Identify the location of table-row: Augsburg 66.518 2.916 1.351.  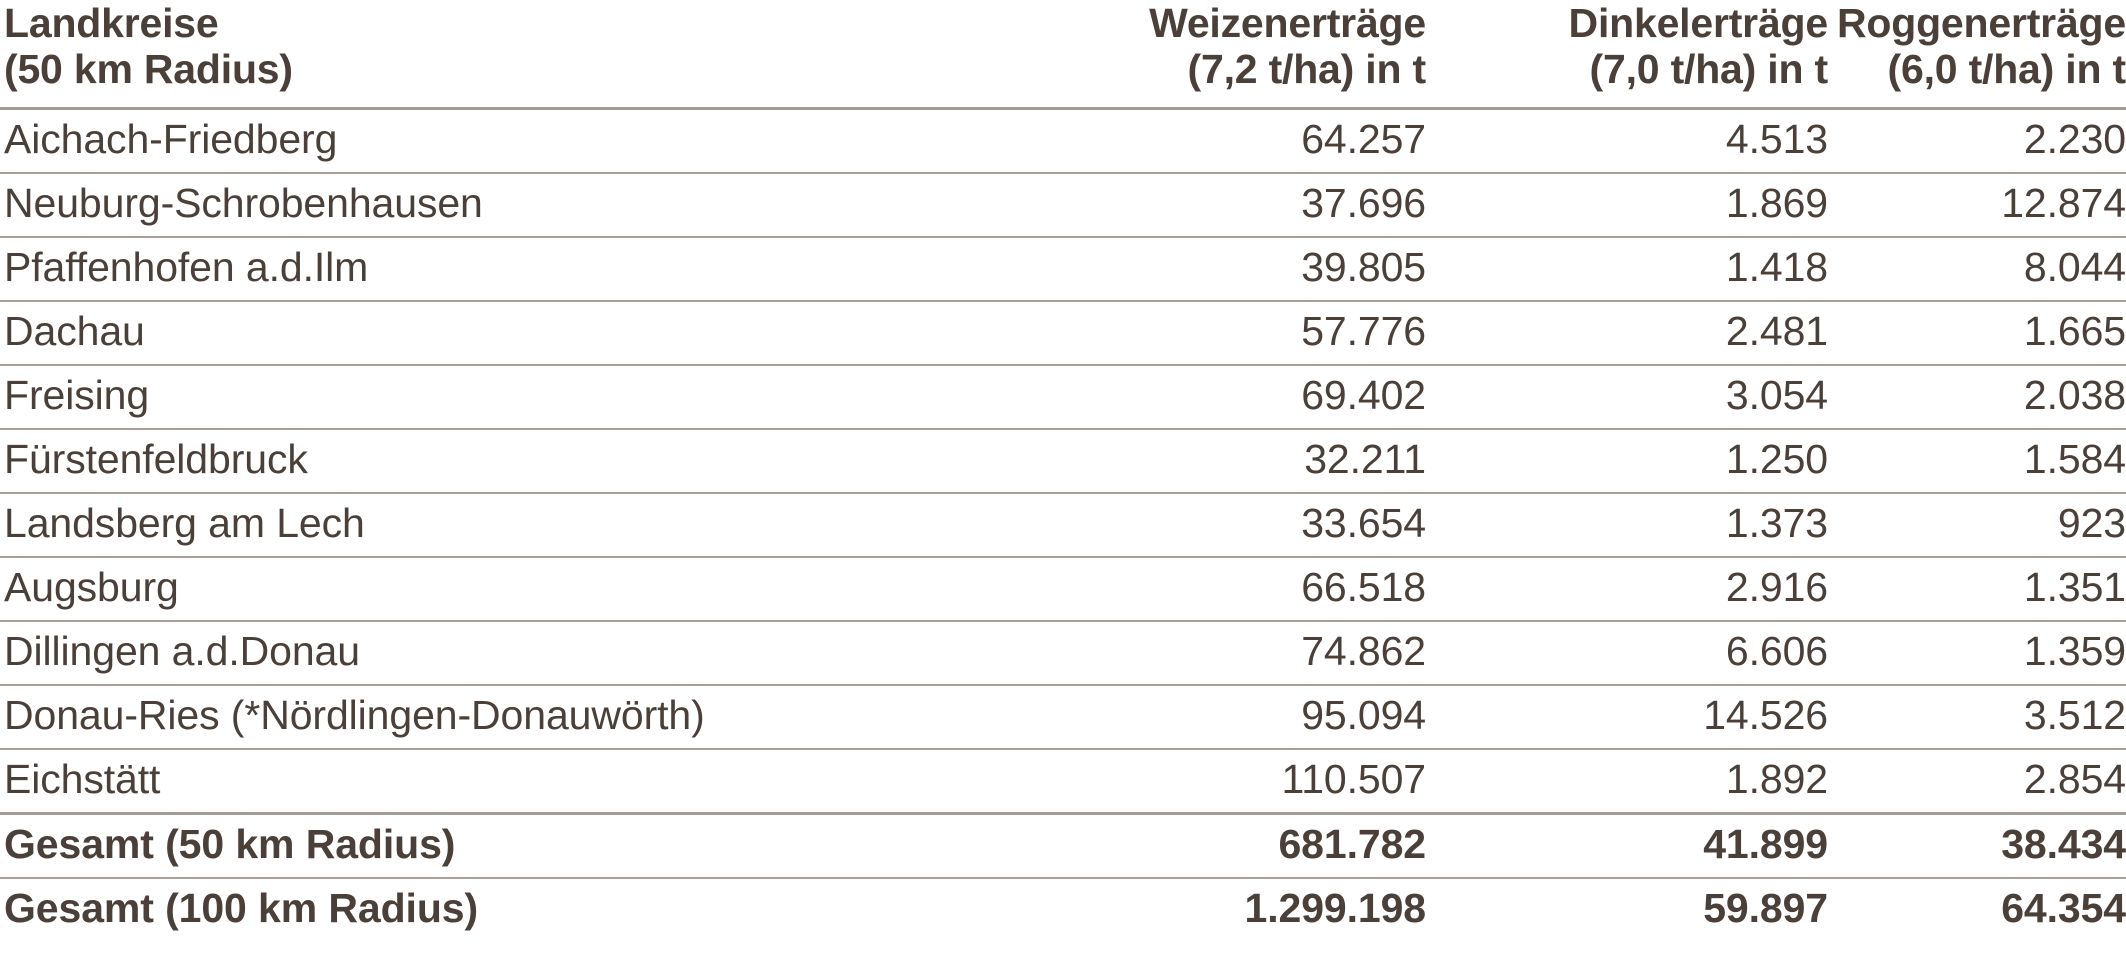
(1063, 589).